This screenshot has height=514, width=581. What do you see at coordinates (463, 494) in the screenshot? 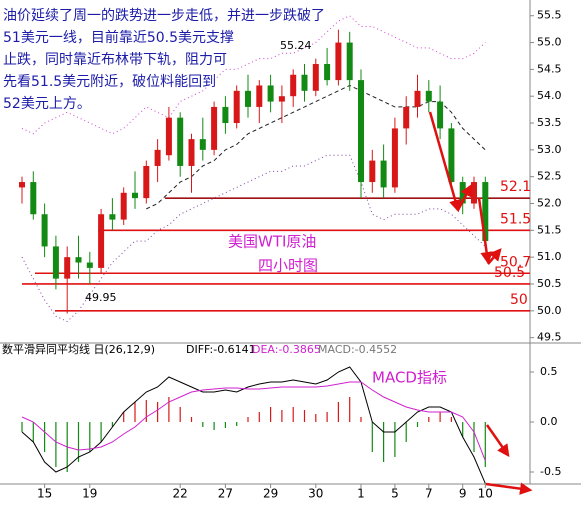
I see `x-tick-label: 9` at bounding box center [463, 494].